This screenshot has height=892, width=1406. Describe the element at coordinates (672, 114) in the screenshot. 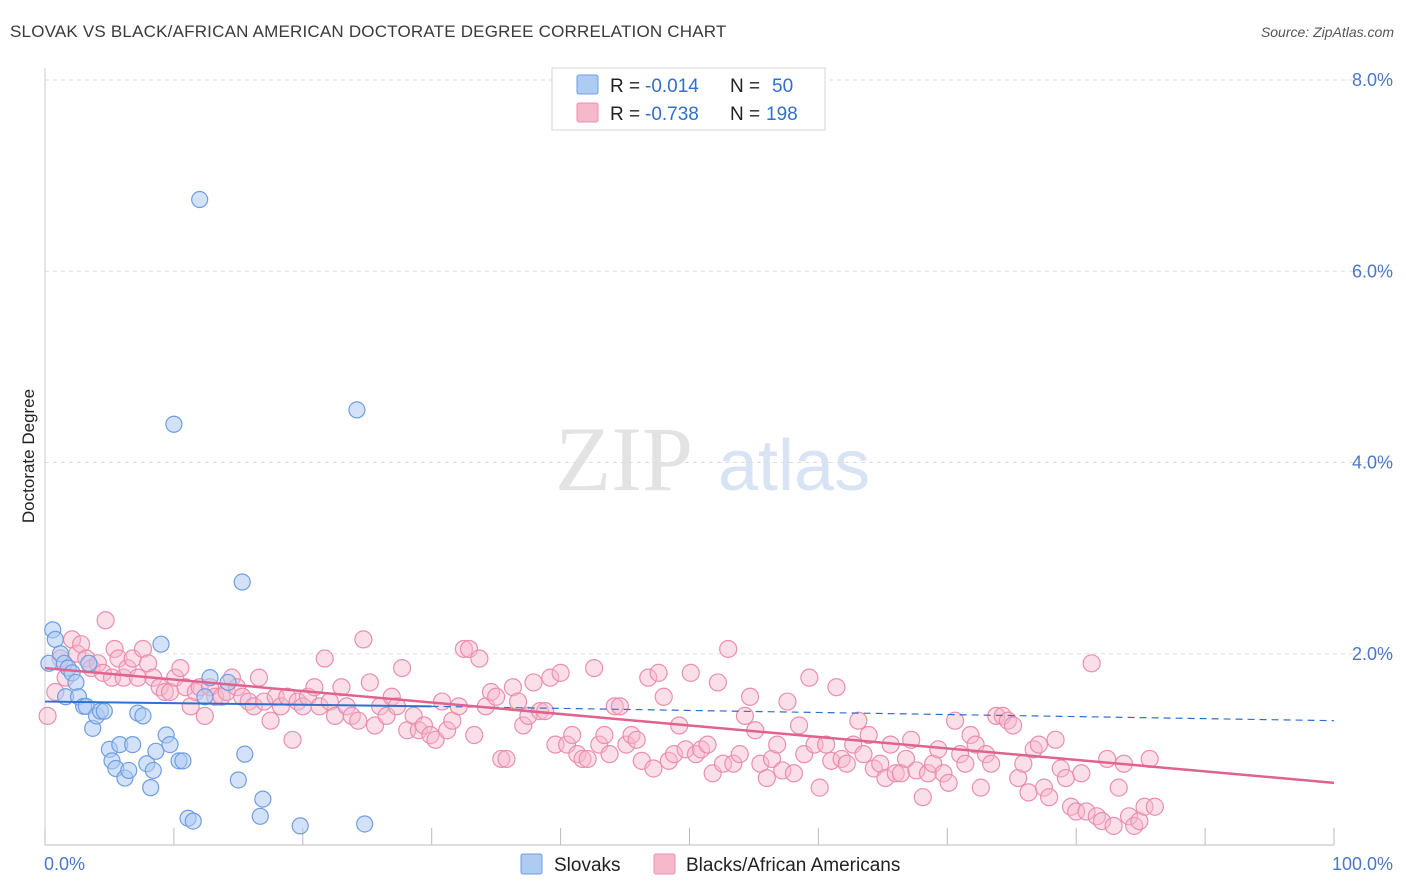

I see `legend-r-value-2: -0.738` at that location.